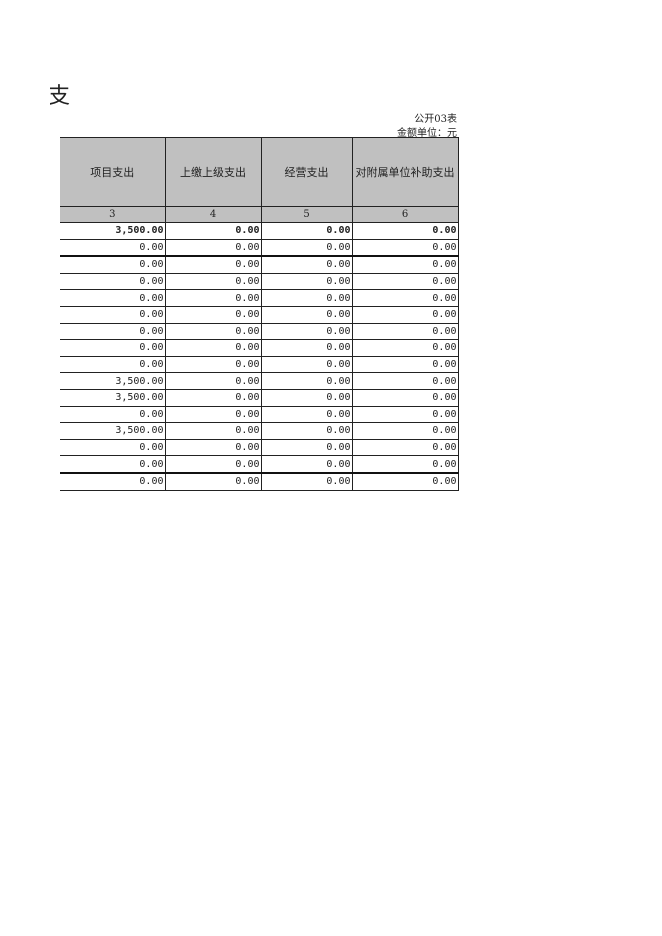 Image resolution: width=662 pixels, height=936 pixels. What do you see at coordinates (113, 172) in the screenshot?
I see `header-project: 项目支出` at bounding box center [113, 172].